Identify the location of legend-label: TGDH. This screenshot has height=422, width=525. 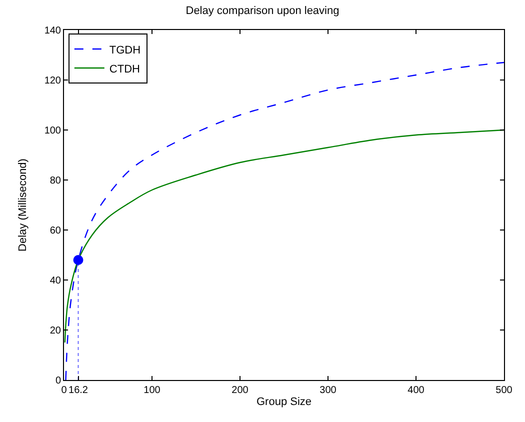
(125, 50).